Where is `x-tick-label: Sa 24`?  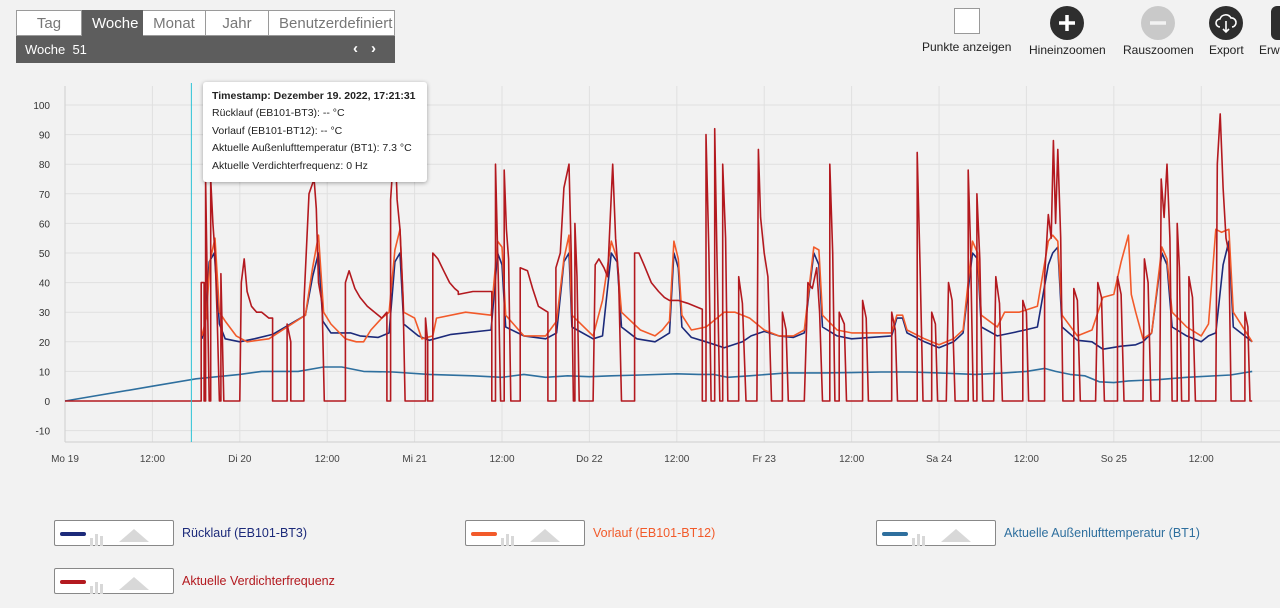
x-tick-label: Sa 24 is located at coordinates (939, 459).